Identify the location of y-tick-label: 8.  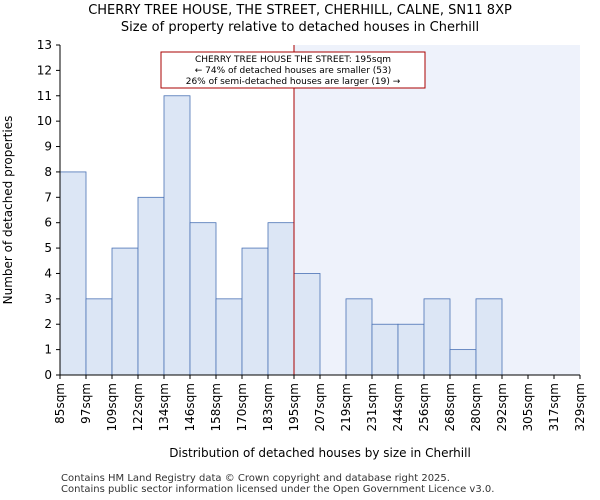
(48, 172).